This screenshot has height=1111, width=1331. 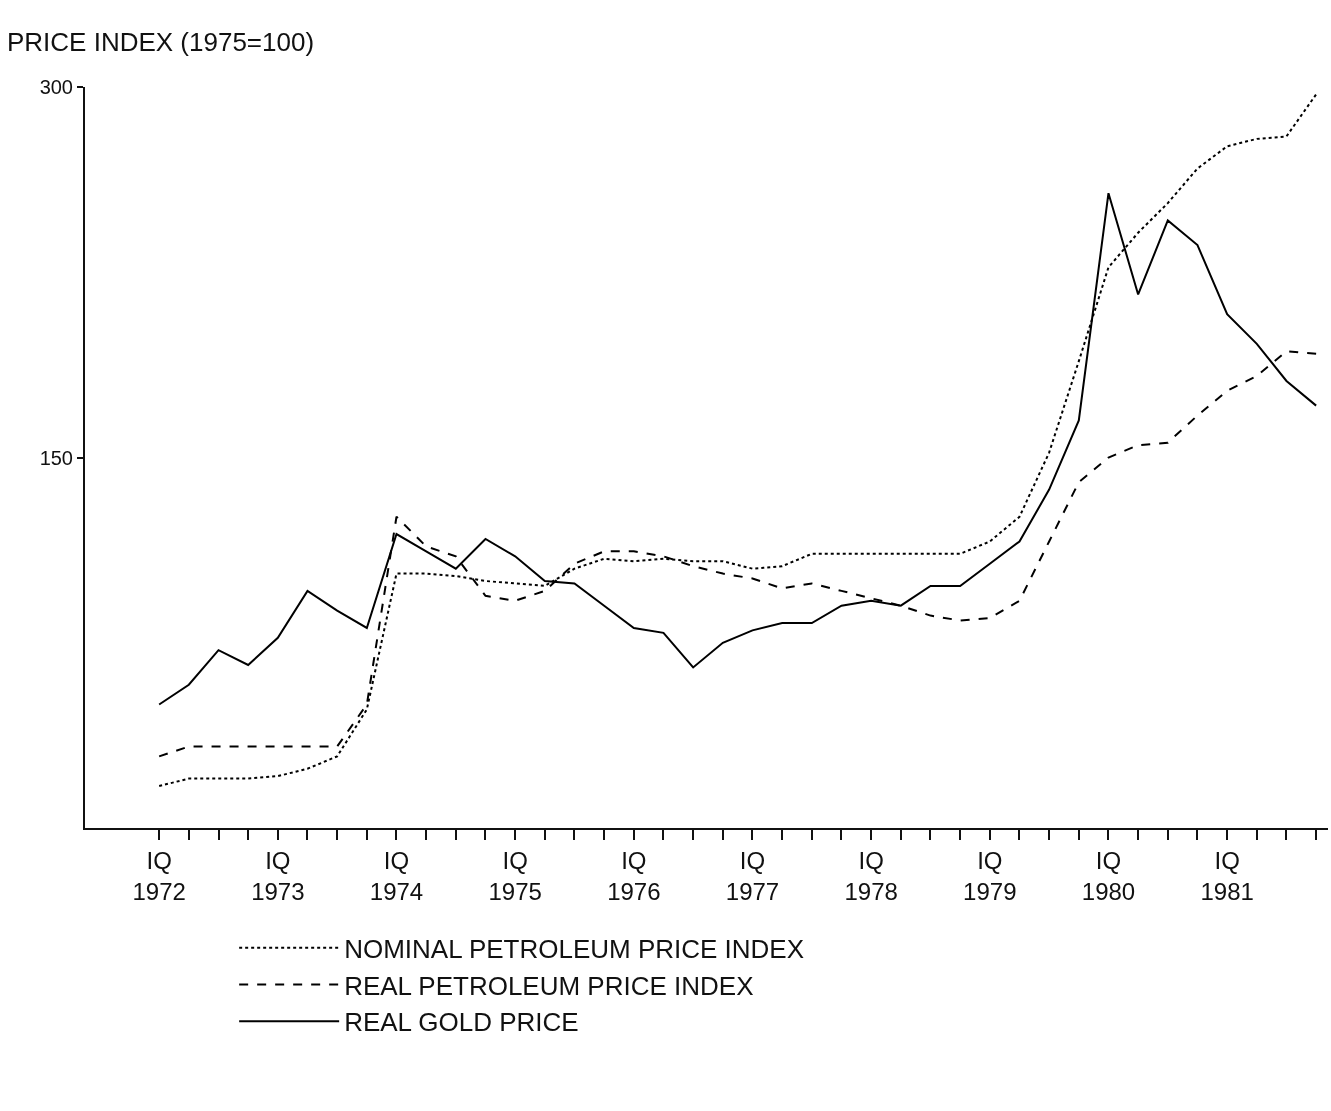 What do you see at coordinates (1108, 875) in the screenshot?
I see `x-tick-label: IQ 1980` at bounding box center [1108, 875].